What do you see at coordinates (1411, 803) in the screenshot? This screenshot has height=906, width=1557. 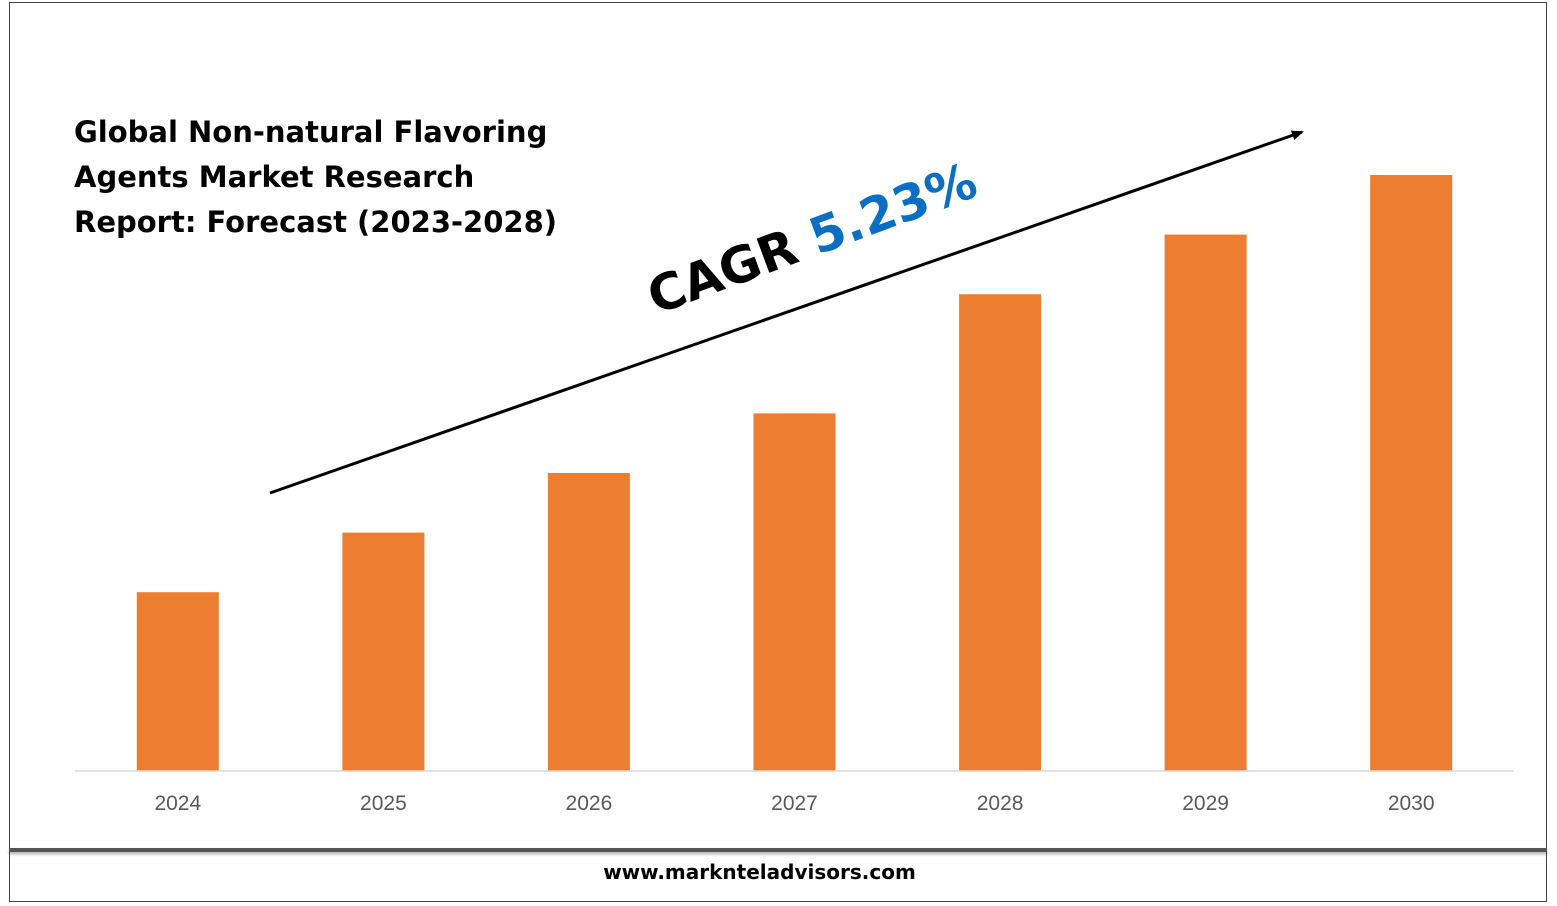 I see `x-tick-label-2030: 2030` at bounding box center [1411, 803].